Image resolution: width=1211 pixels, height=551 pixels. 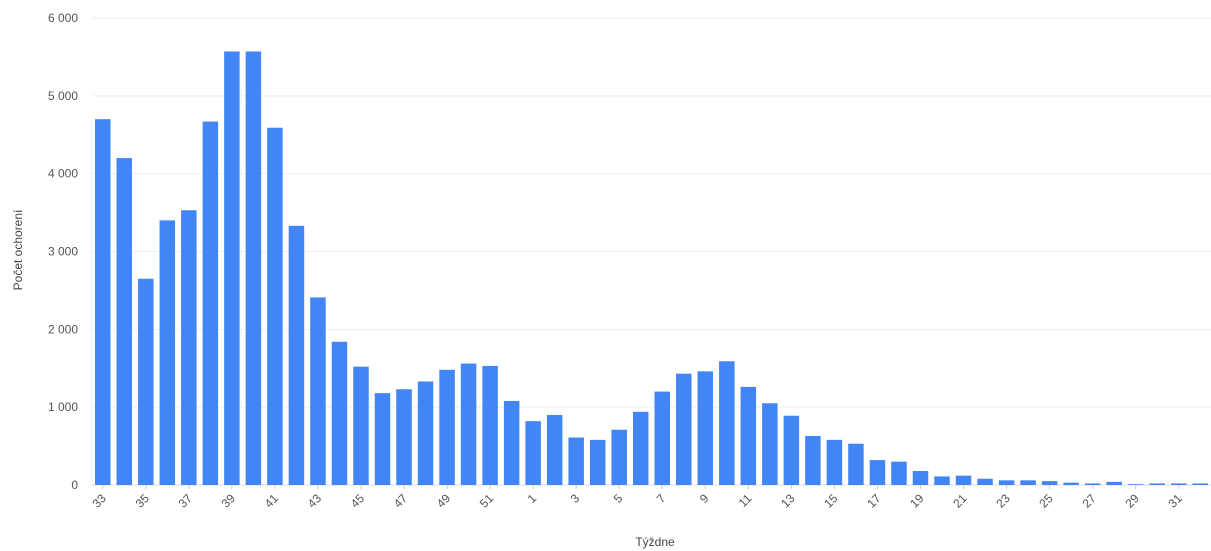 What do you see at coordinates (1132, 501) in the screenshot?
I see `x-tick-label: 29` at bounding box center [1132, 501].